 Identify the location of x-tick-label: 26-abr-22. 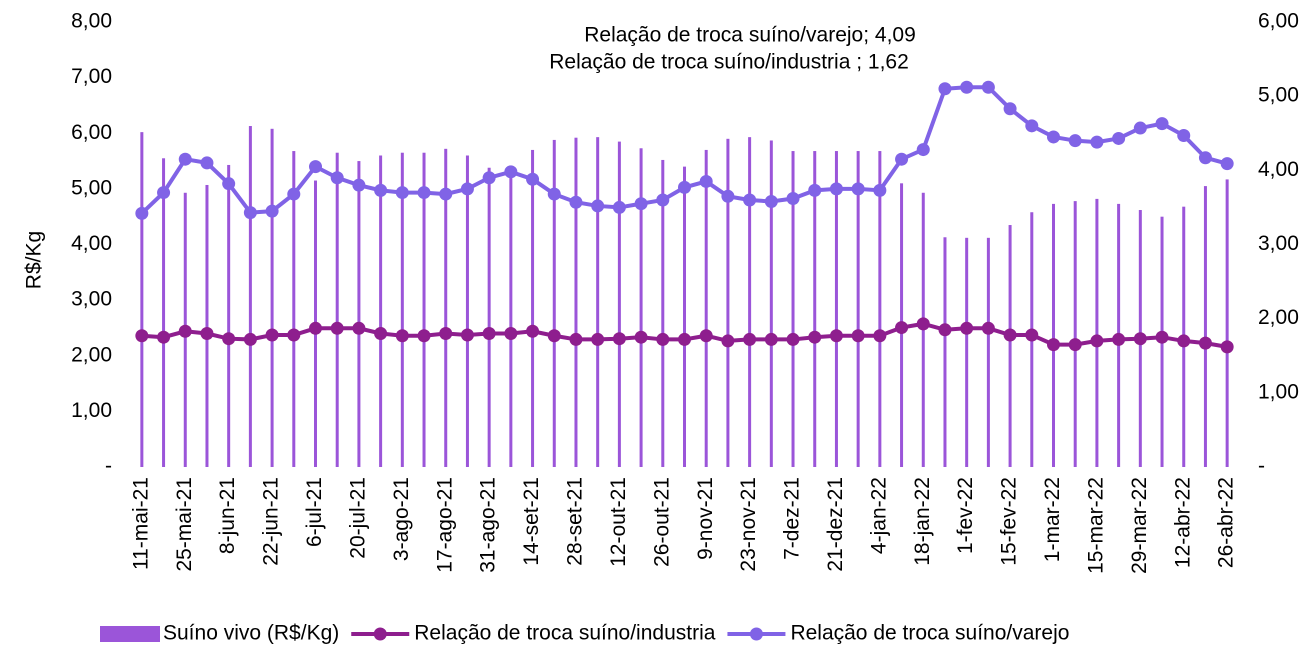
(1226, 522).